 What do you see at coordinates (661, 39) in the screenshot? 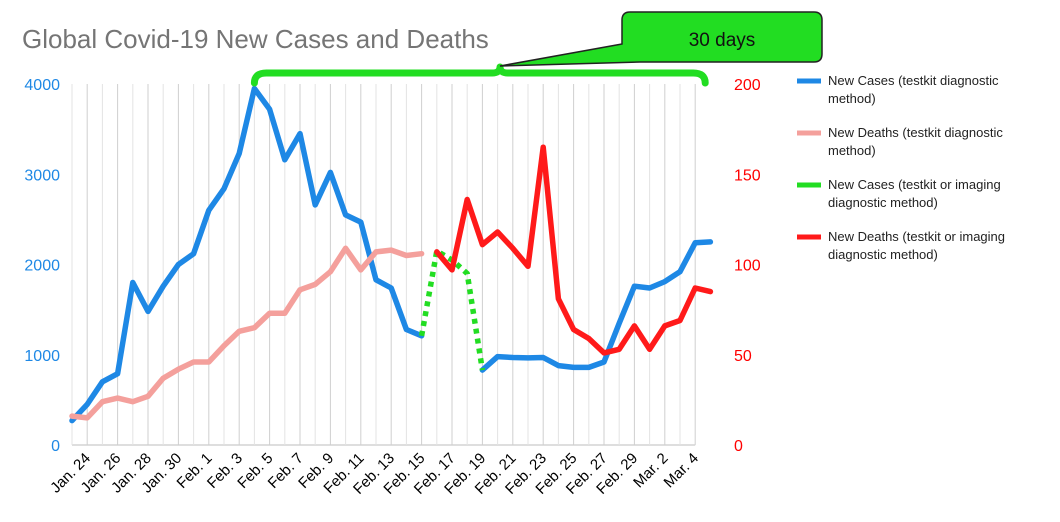
I see `annotation-callout-box` at bounding box center [661, 39].